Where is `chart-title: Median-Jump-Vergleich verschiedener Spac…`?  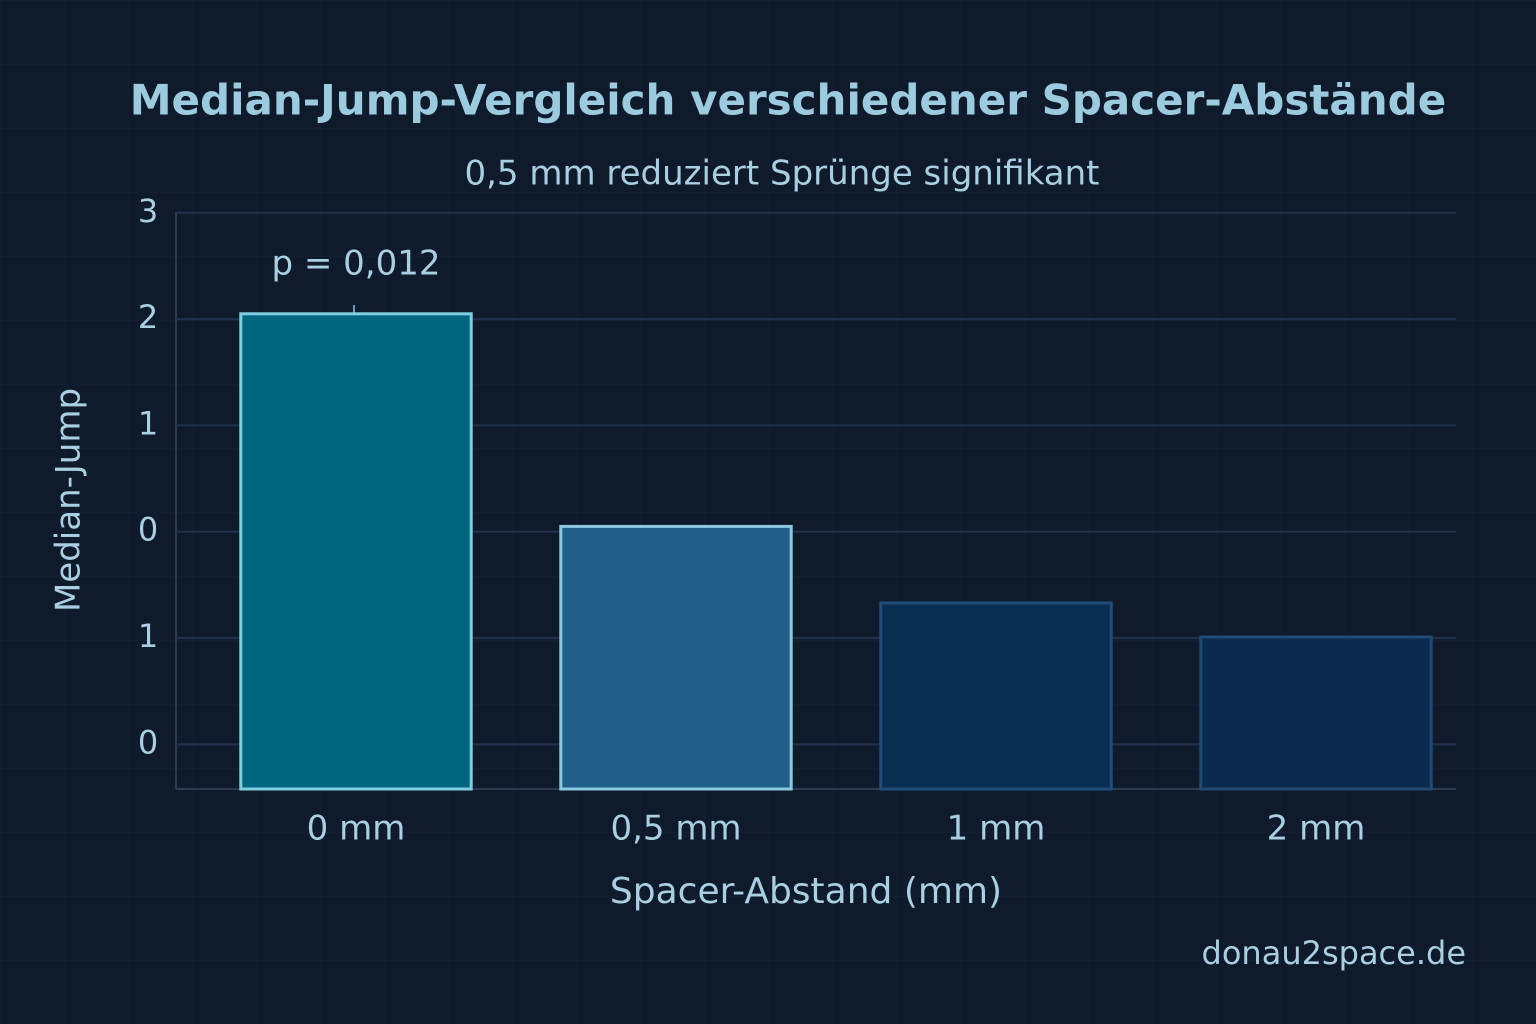 chart-title: Median-Jump-Vergleich verschiedener Spac… is located at coordinates (788, 100).